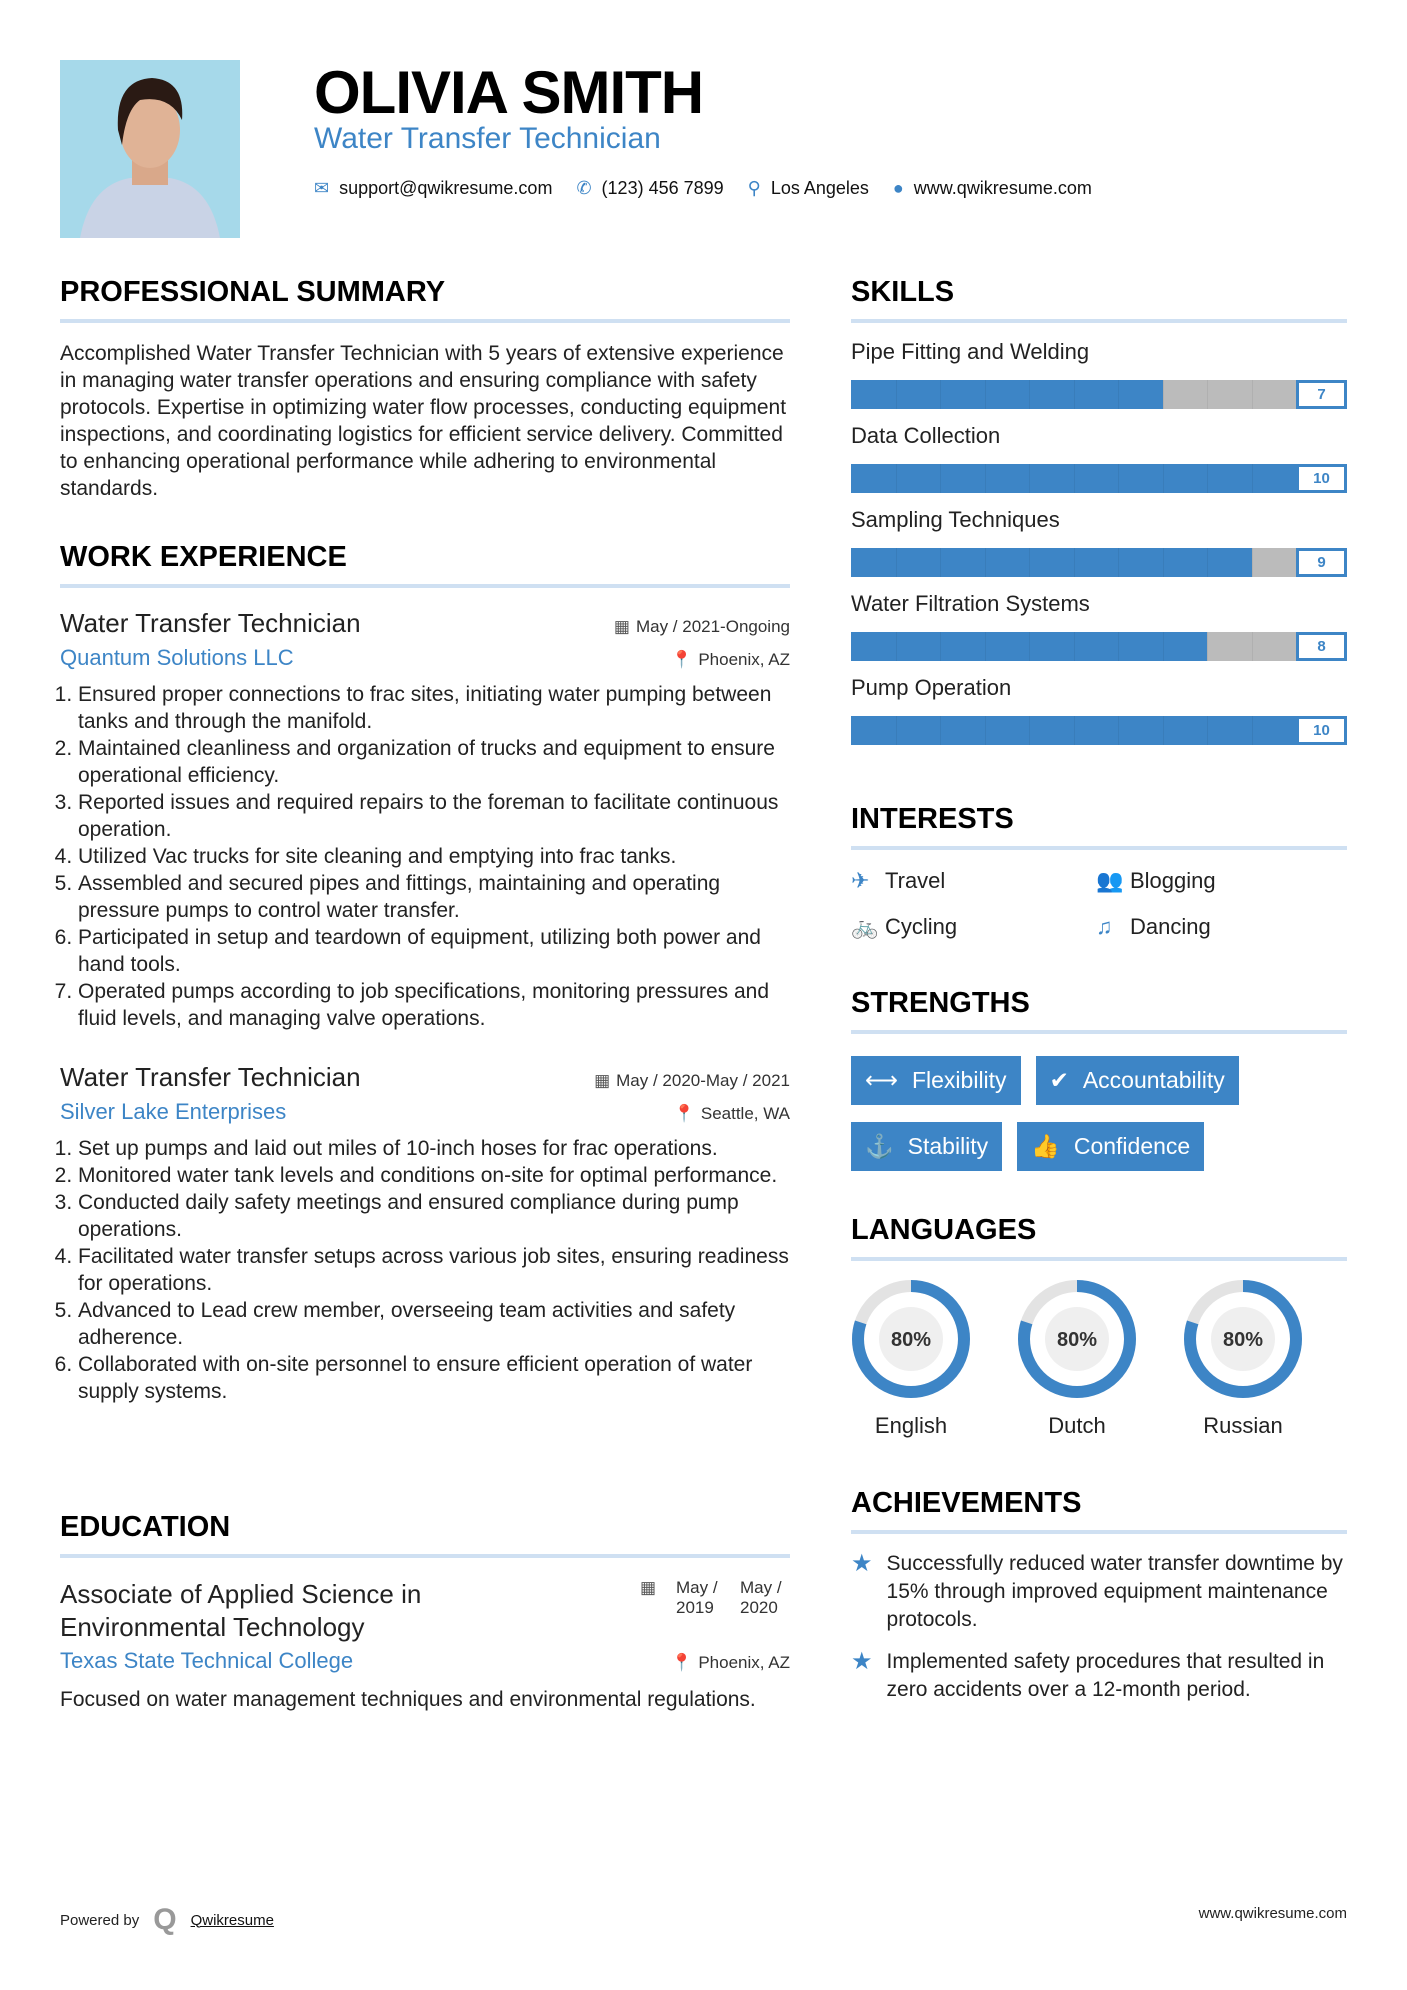 The width and height of the screenshot is (1407, 1990). I want to click on education-end: May / 2020, so click(761, 1597).